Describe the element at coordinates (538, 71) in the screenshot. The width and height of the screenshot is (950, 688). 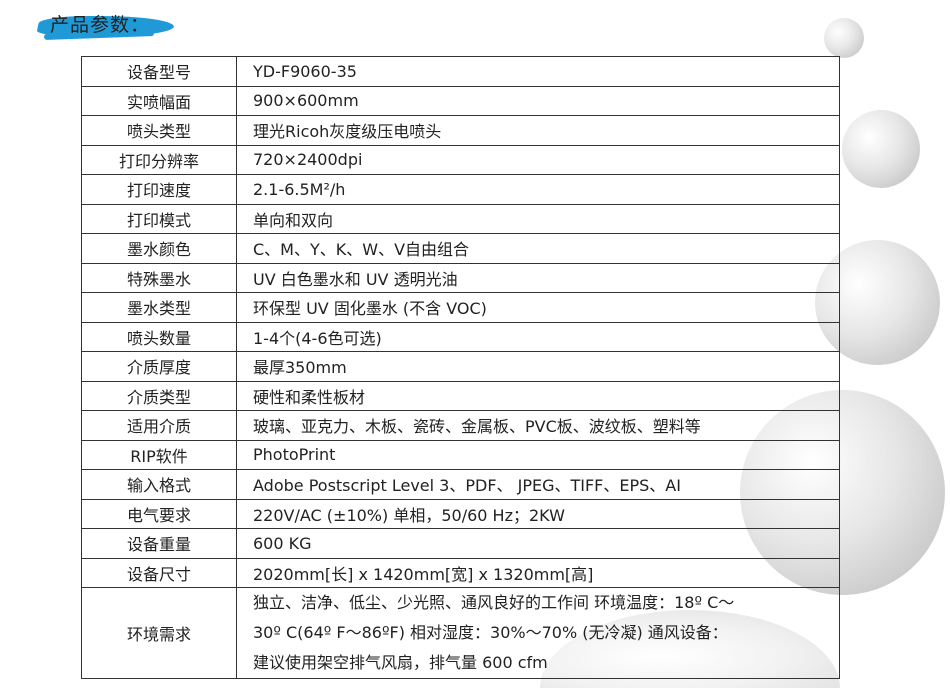
I see `spec-value: YD-F9060-35` at that location.